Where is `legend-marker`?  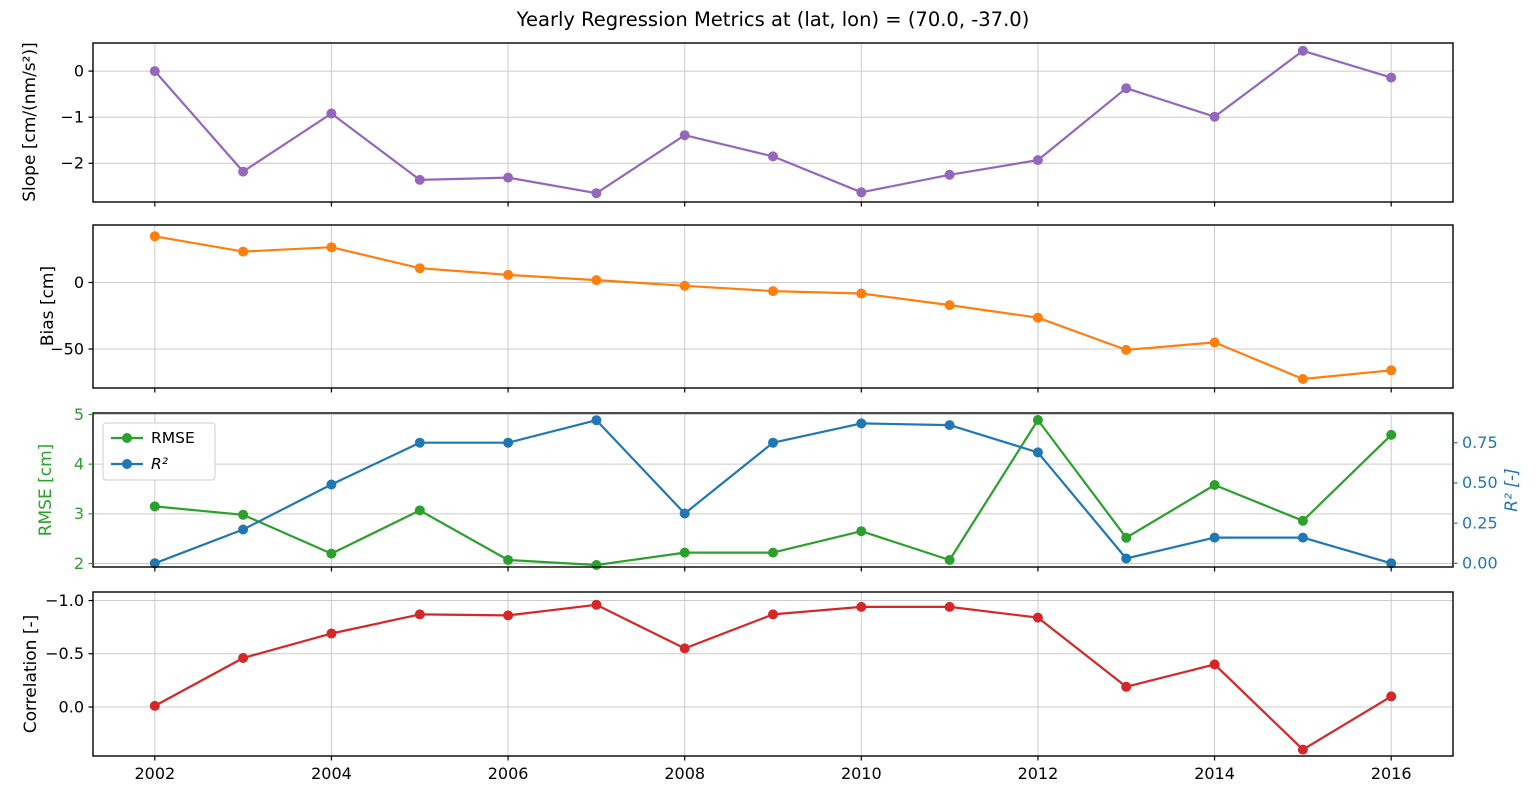 legend-marker is located at coordinates (127, 438).